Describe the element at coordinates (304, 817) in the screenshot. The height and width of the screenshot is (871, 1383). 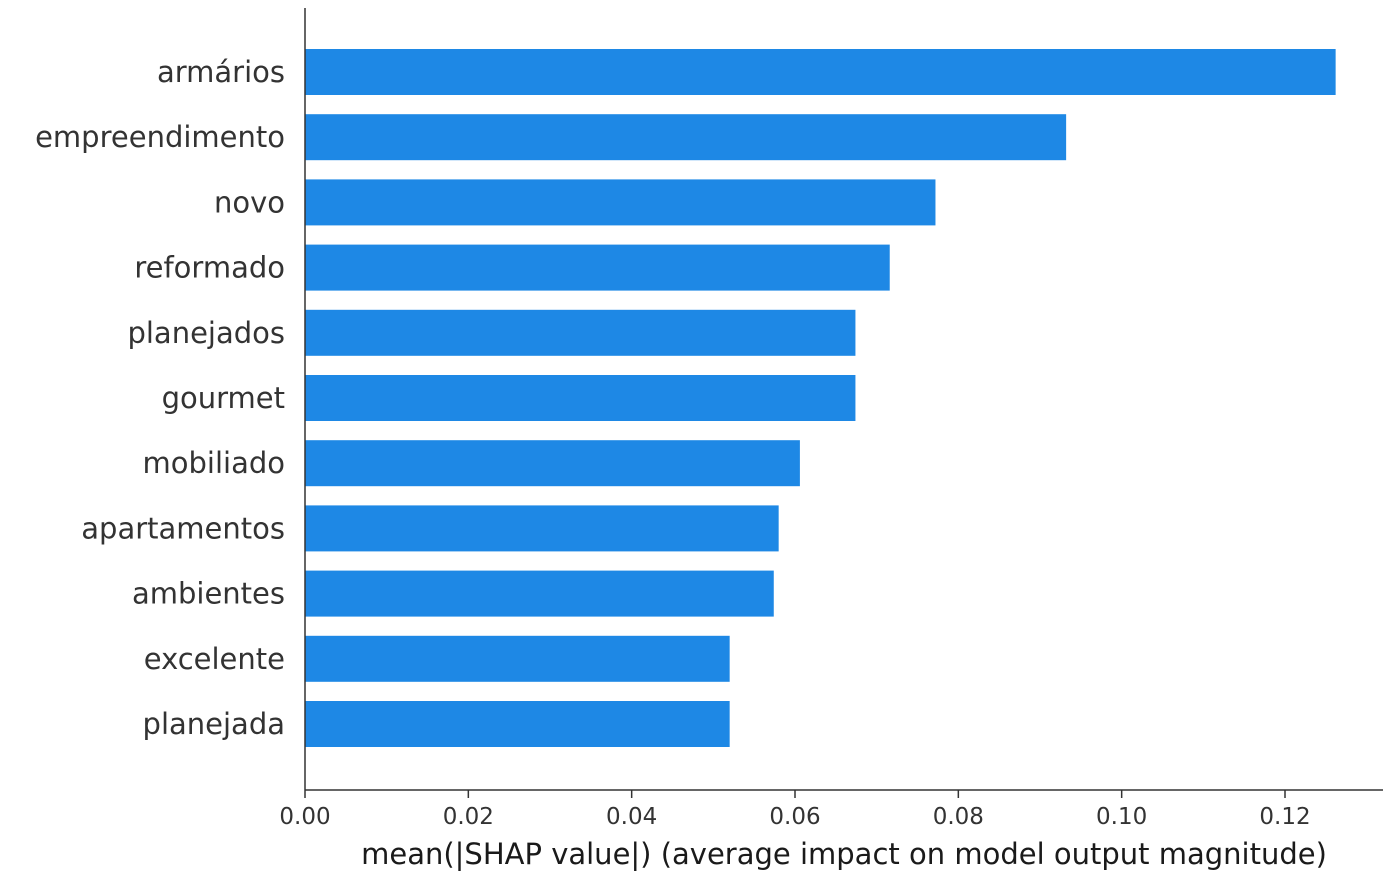
I see `x-tick-label-0: 0.00` at that location.